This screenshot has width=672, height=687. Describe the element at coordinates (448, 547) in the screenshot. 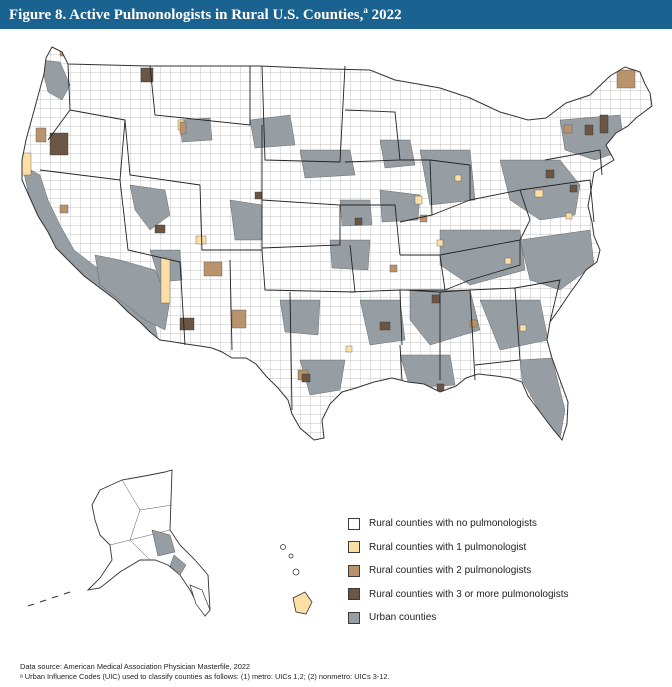

I see `legend-label-1-pulmonologist: Rural counties with 1 pulmonologist` at that location.